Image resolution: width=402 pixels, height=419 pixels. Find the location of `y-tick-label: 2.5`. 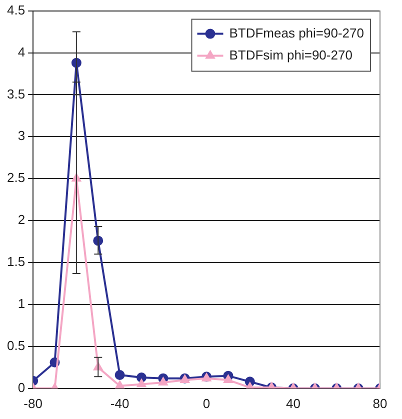

y-tick-label: 2.5 is located at coordinates (16, 178).